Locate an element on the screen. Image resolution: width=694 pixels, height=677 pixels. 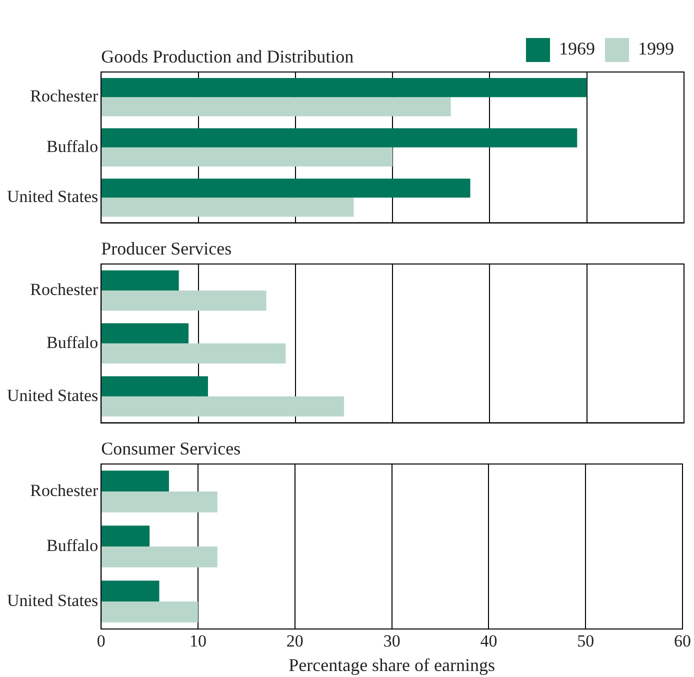
x-tick-label: 50 is located at coordinates (585, 641).